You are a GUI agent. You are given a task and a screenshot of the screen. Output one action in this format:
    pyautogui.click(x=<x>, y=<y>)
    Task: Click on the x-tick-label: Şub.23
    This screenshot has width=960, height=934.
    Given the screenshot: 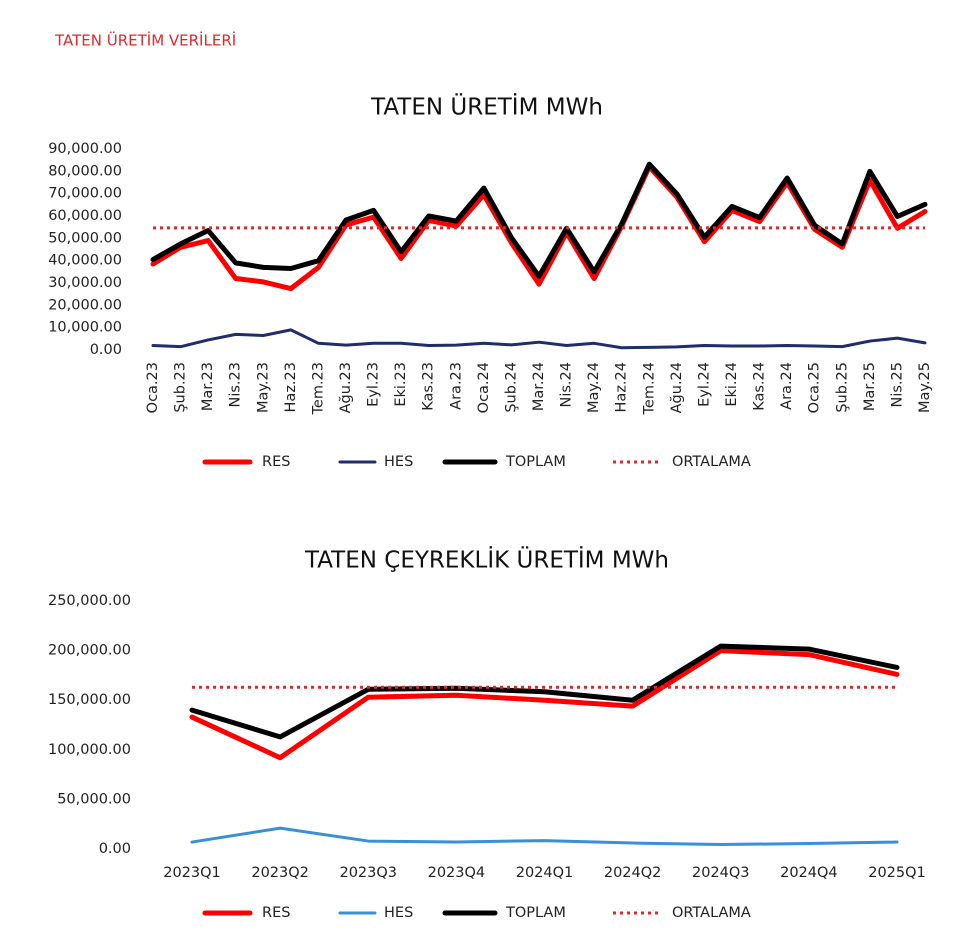 What is the action you would take?
    pyautogui.click(x=181, y=387)
    